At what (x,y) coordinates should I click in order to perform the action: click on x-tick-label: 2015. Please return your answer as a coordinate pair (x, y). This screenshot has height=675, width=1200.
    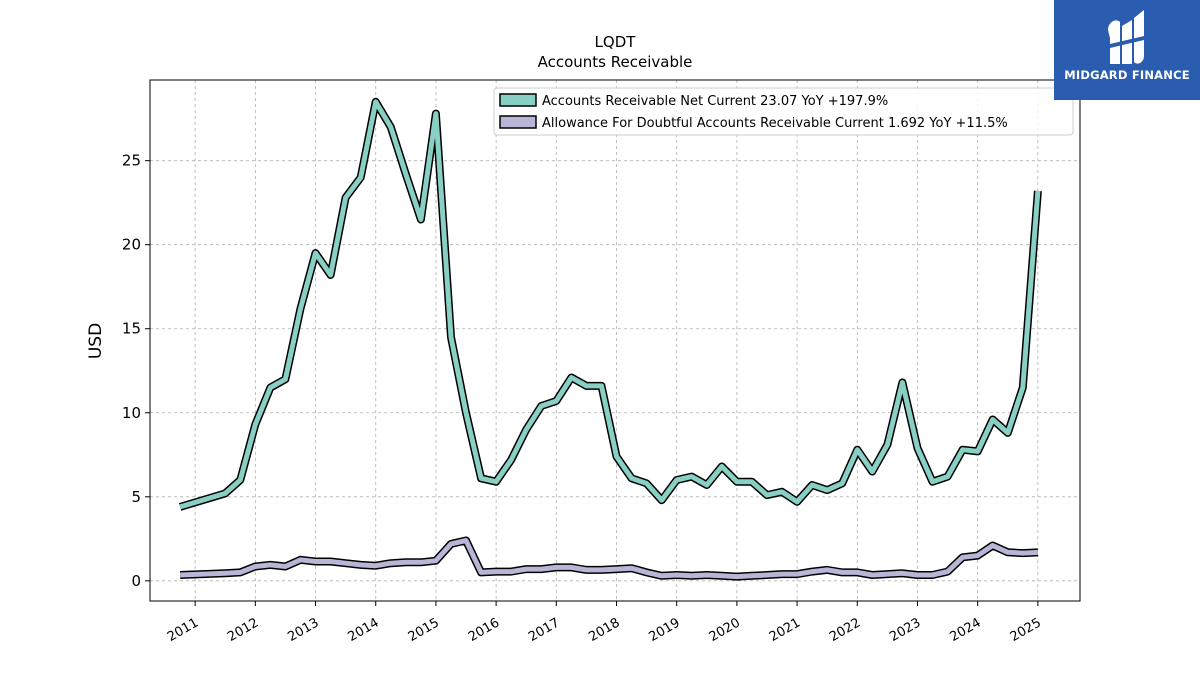
    Looking at the image, I should click on (424, 630).